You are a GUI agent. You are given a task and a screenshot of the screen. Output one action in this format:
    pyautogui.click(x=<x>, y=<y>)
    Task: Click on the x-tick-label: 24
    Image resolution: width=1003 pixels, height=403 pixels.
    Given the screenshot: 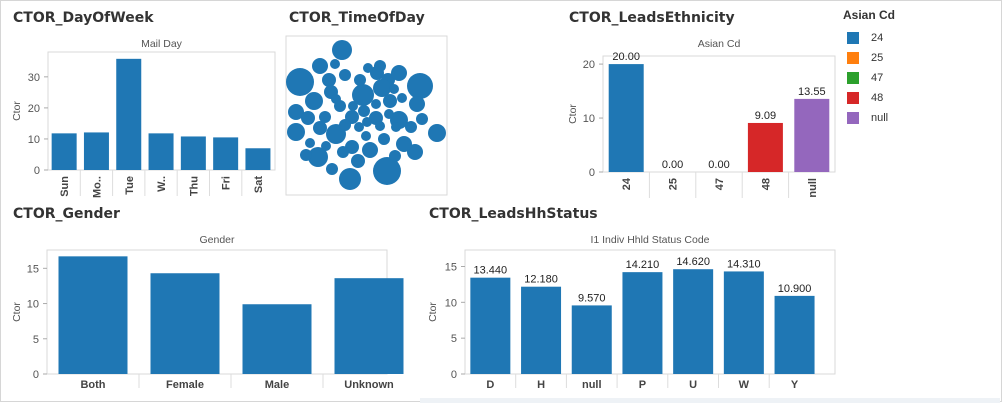 What is the action you would take?
    pyautogui.click(x=627, y=183)
    